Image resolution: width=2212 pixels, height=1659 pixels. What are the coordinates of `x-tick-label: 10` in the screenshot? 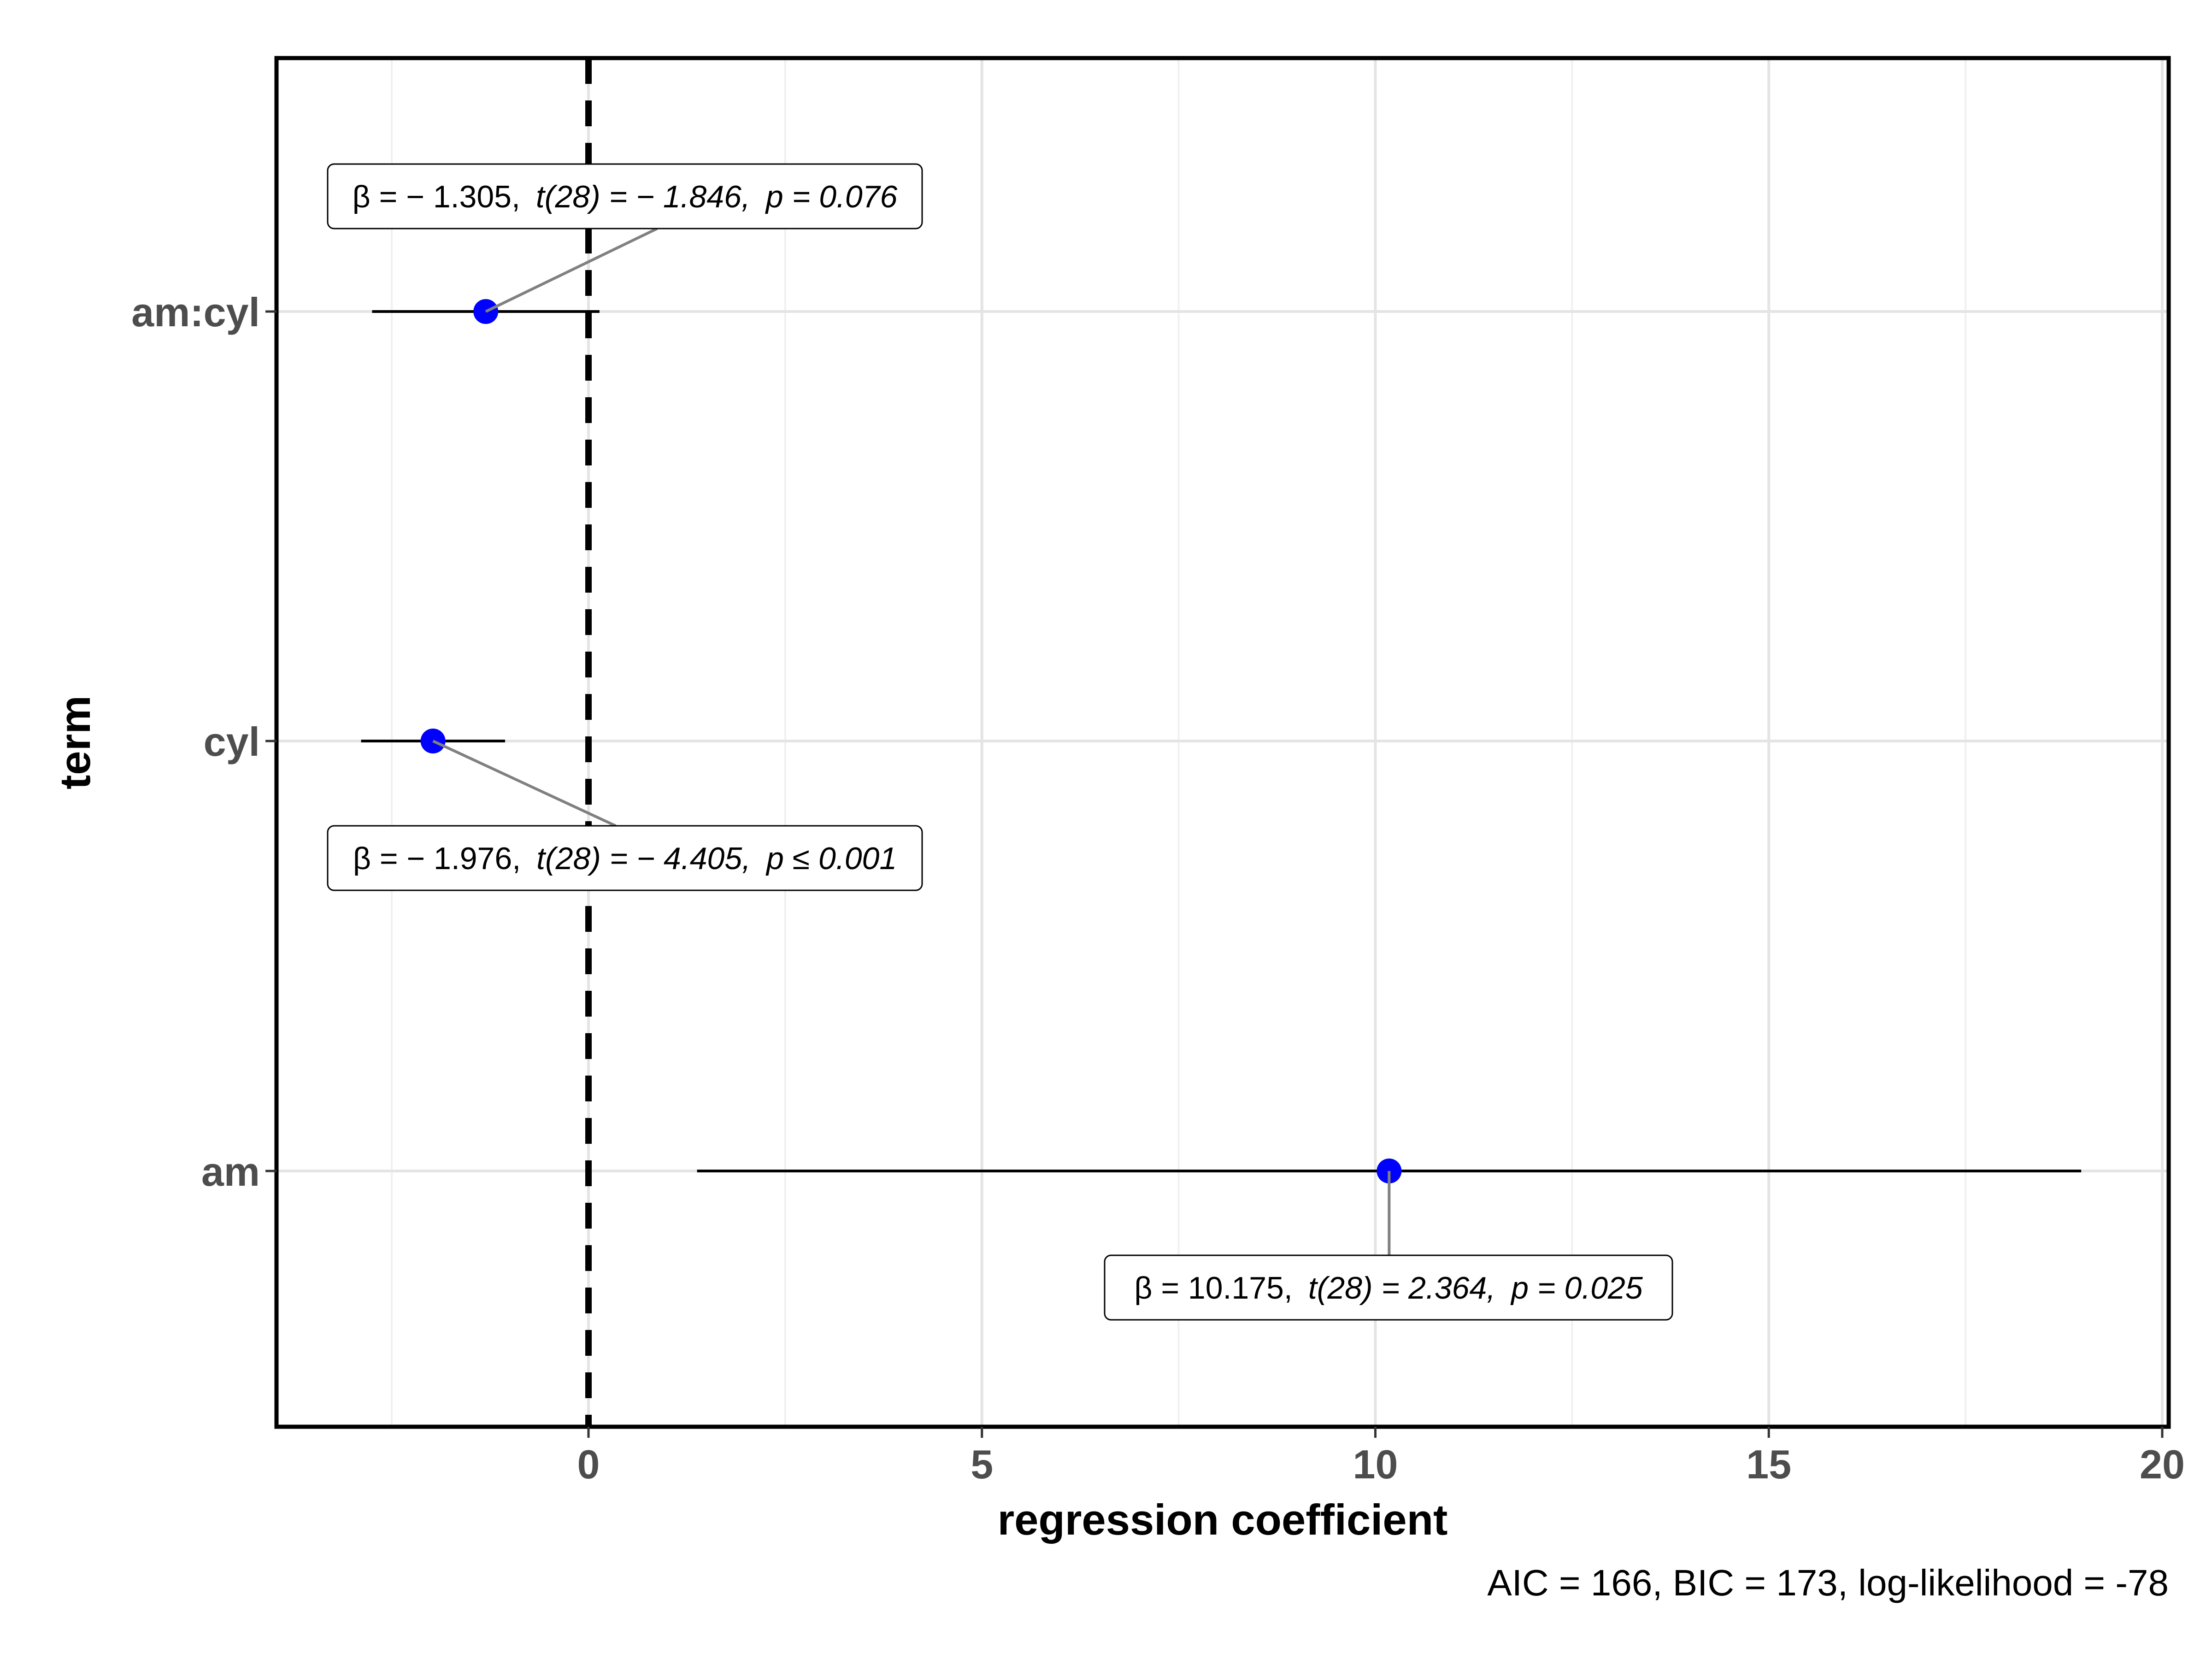 It's located at (1375, 1464).